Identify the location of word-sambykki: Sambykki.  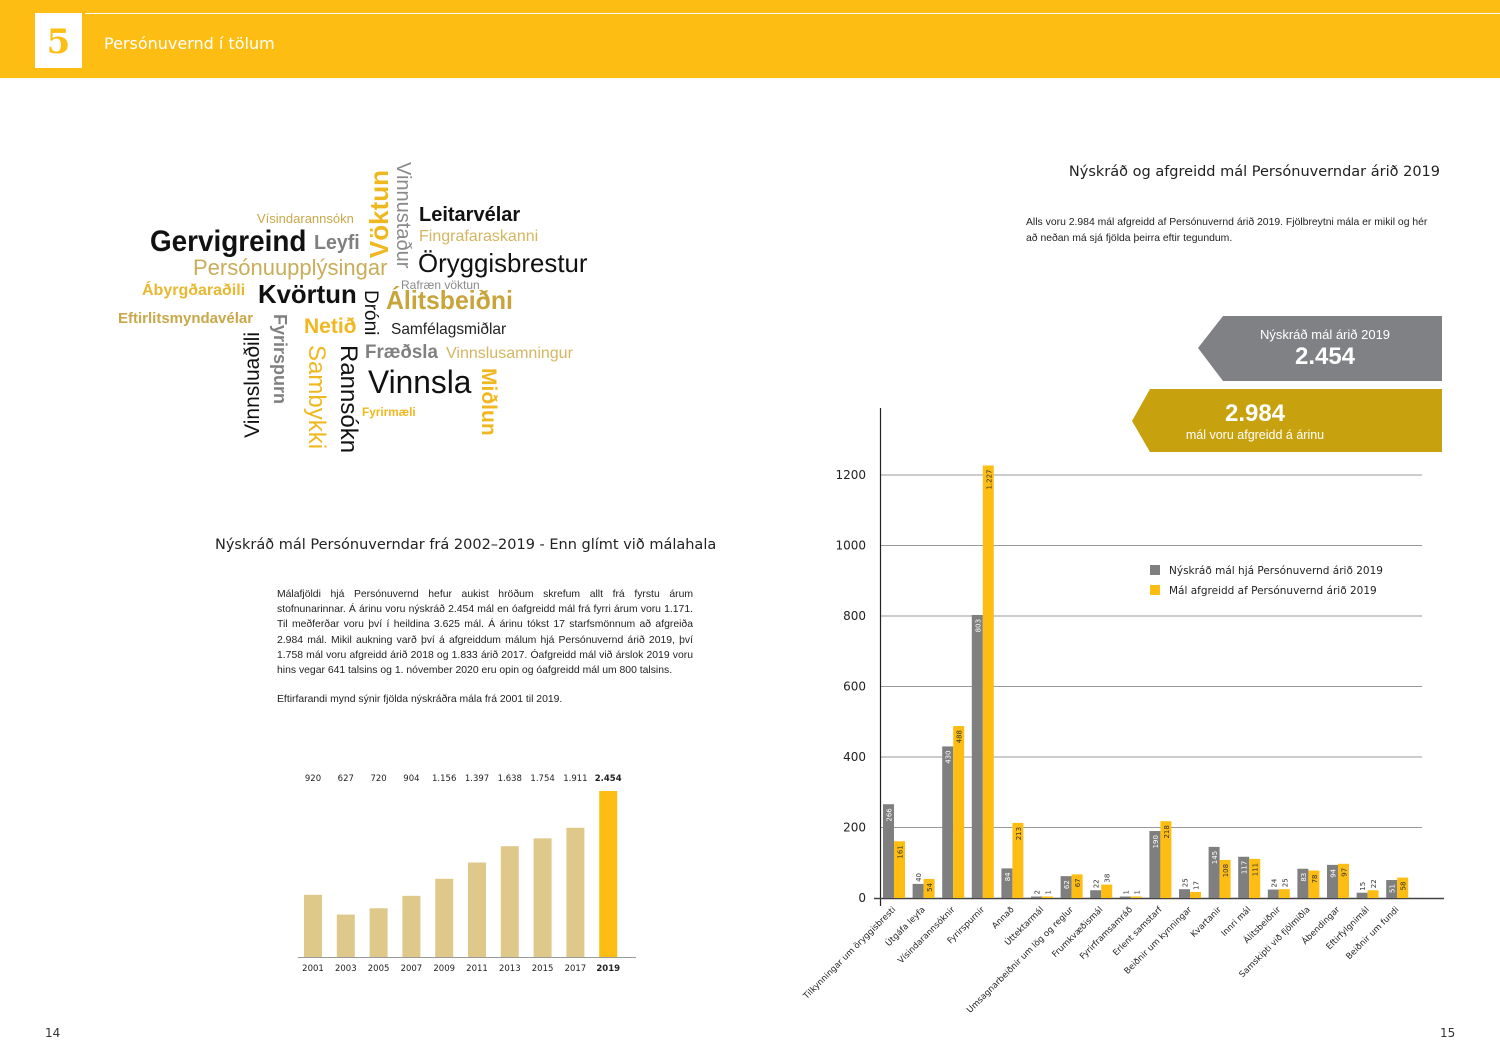
(316, 397).